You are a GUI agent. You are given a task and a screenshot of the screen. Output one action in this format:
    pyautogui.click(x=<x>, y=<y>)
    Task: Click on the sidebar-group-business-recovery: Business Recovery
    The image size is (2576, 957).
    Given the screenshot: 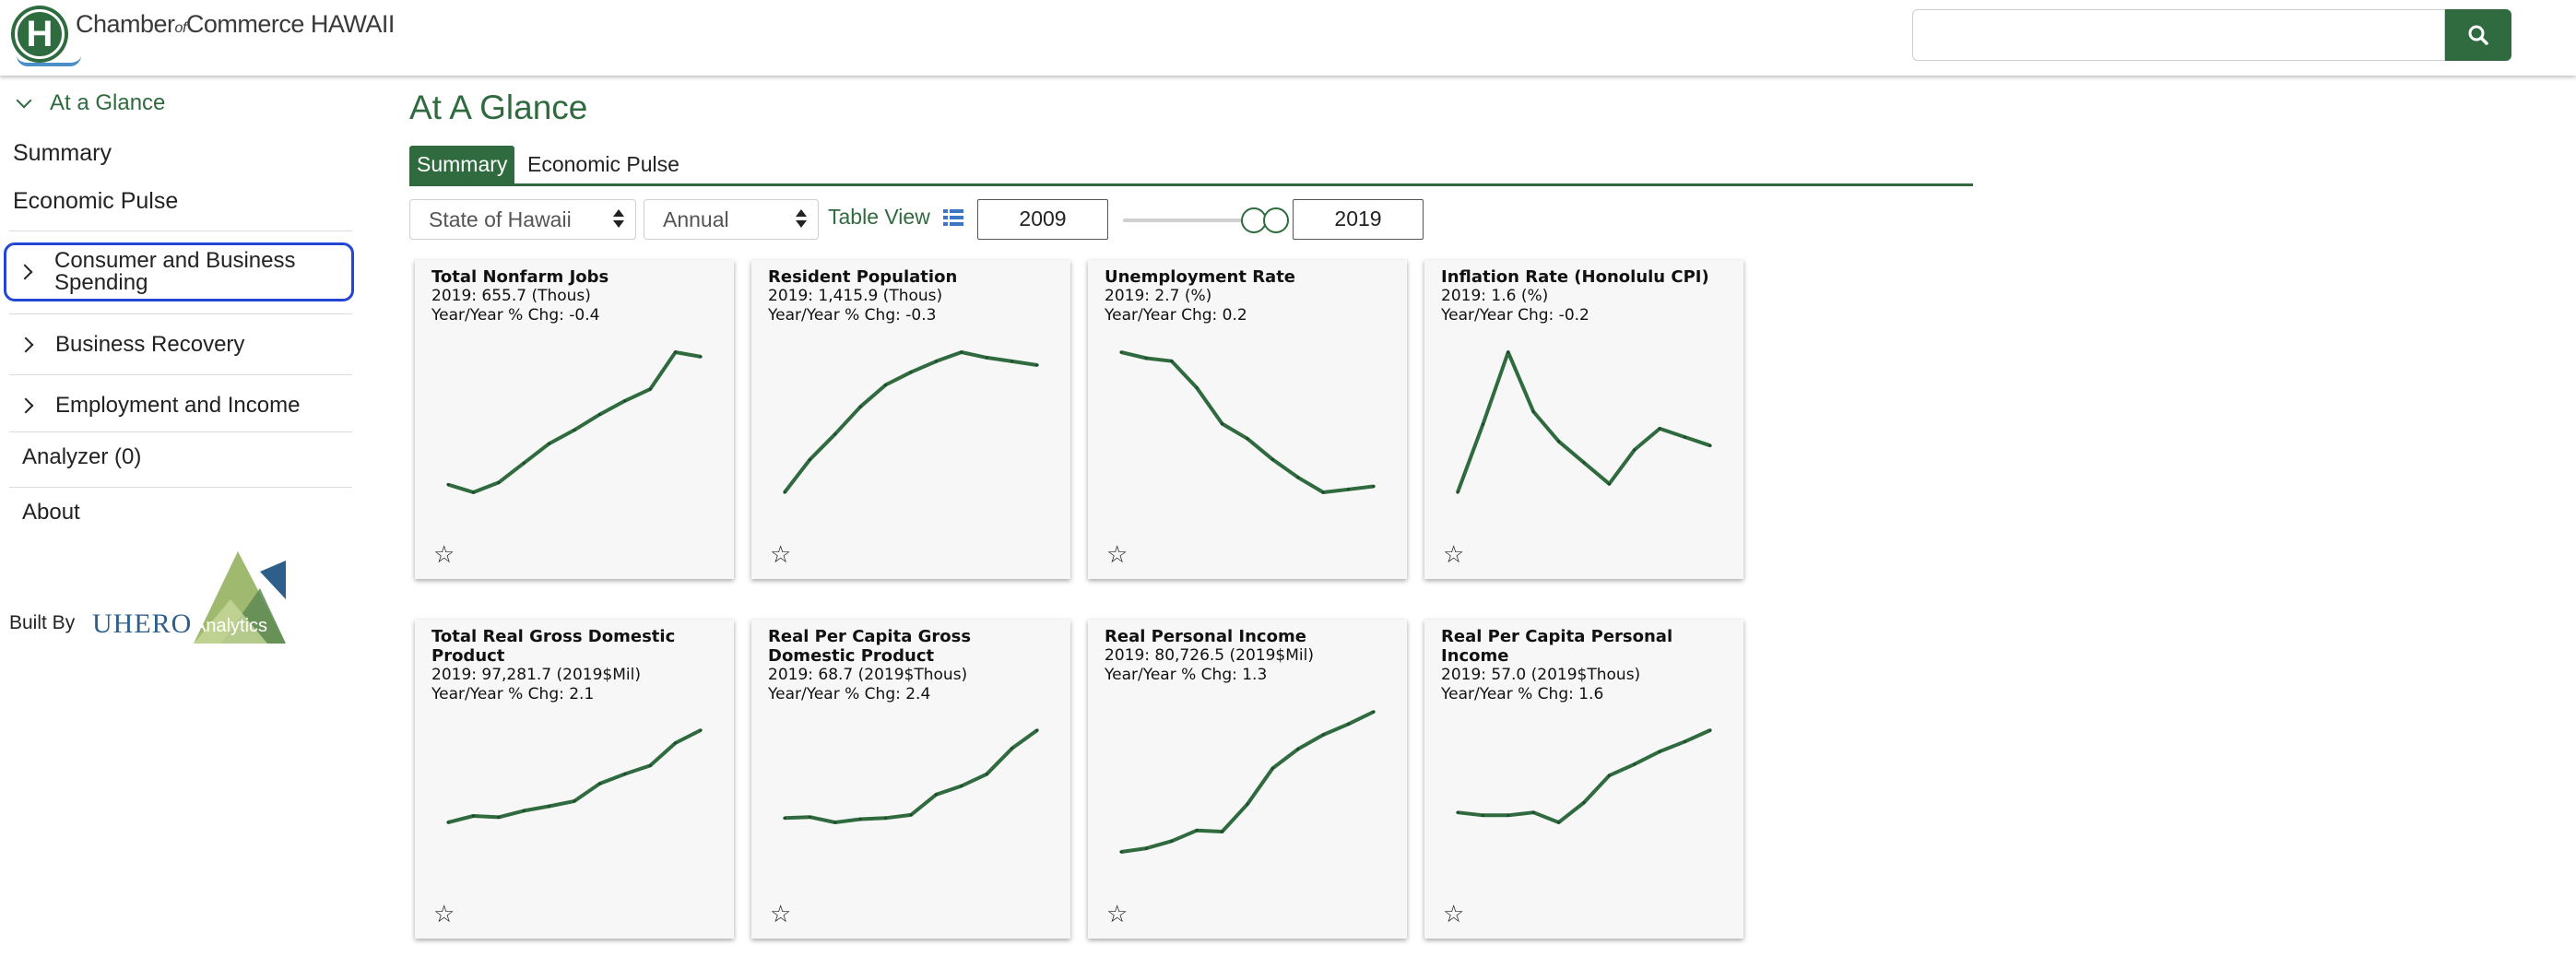 What is the action you would take?
    pyautogui.click(x=179, y=345)
    